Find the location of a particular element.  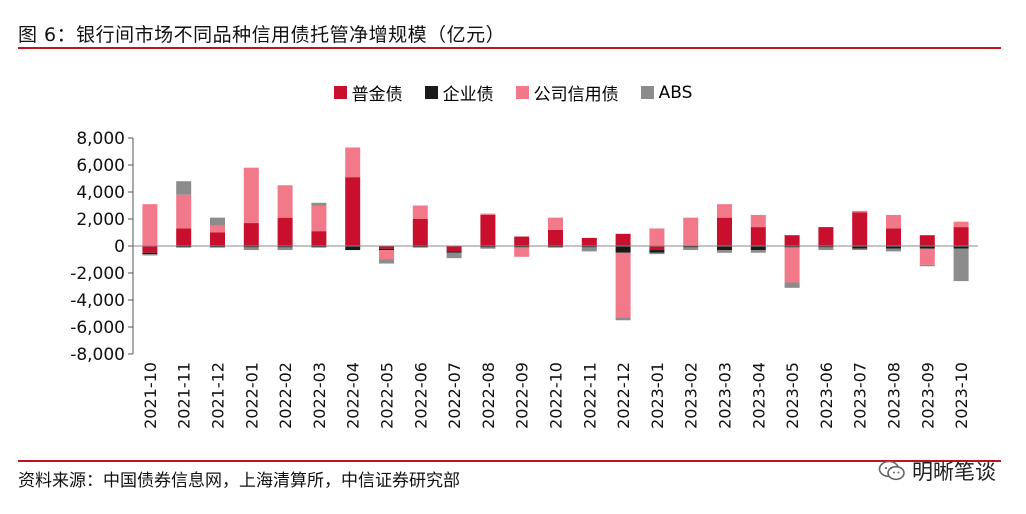

bar-企业债-2023-02 is located at coordinates (691, 247).